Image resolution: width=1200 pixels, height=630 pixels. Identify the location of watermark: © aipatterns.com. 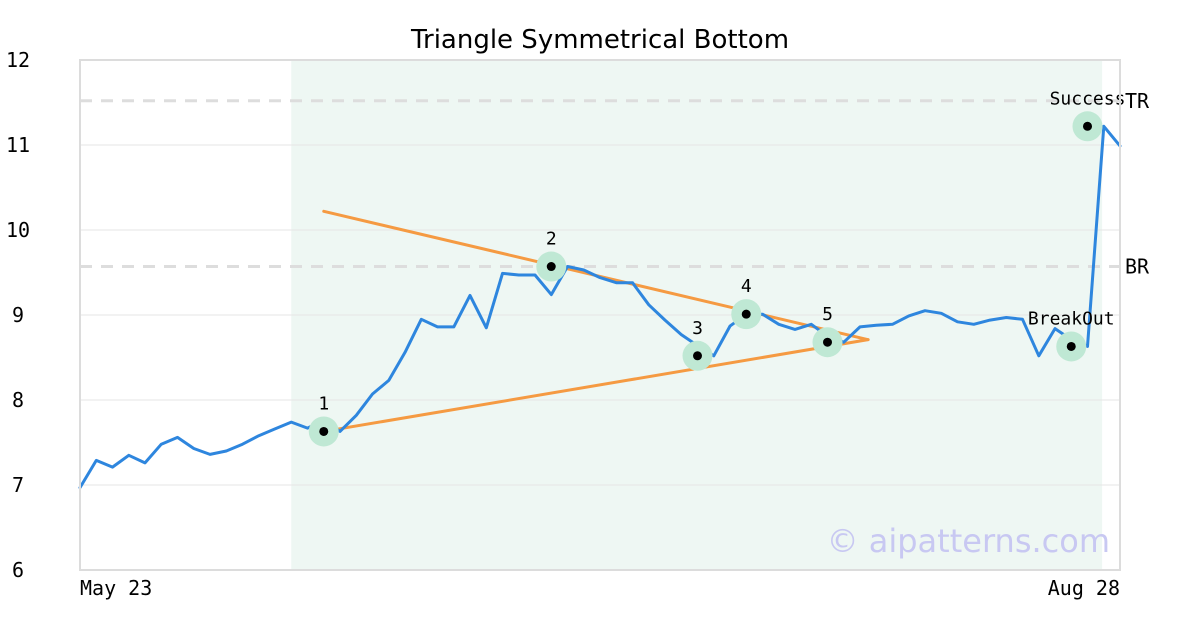
(968, 541).